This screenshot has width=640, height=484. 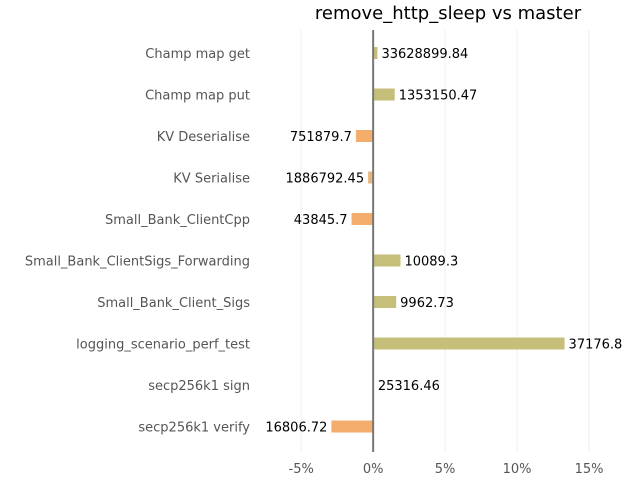 I want to click on category-label: Small_Bank_ClientSigs_Forwarding, so click(x=137, y=262).